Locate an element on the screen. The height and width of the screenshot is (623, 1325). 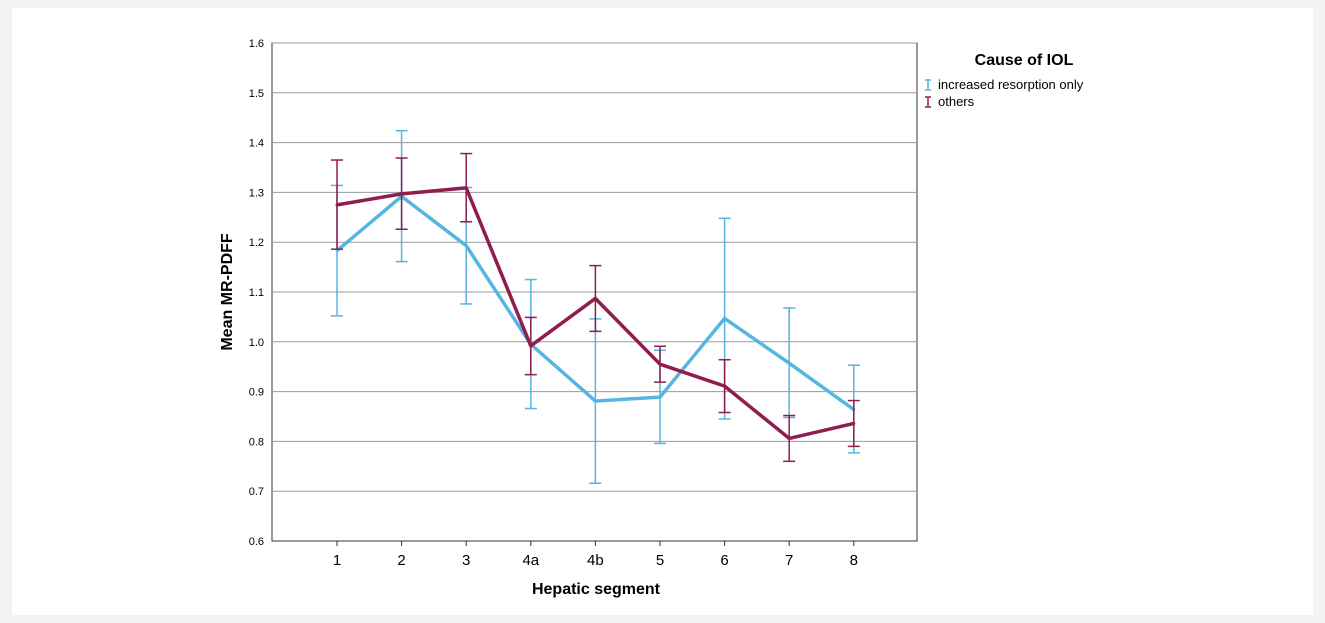
x-tick-label: 4a is located at coordinates (530, 560).